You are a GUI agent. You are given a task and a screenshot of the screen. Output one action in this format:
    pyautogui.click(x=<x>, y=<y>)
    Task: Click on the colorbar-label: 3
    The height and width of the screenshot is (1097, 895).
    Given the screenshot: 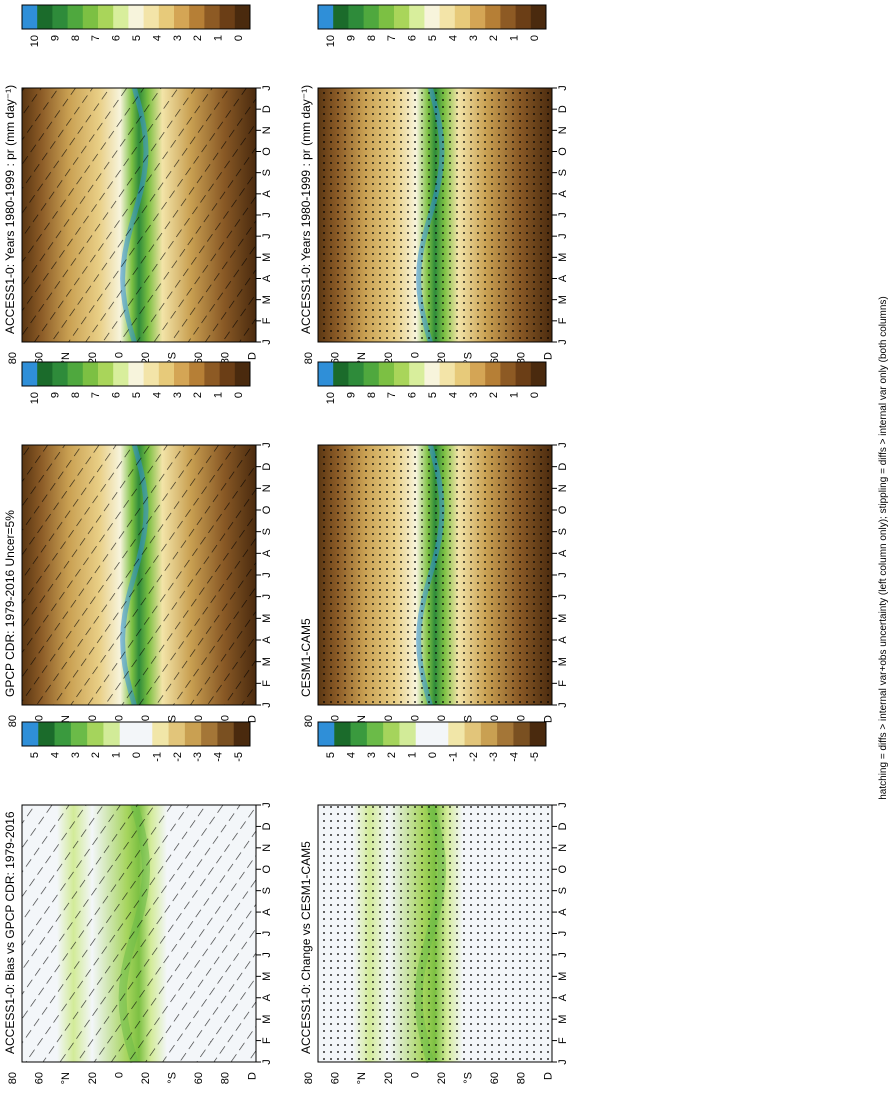 What is the action you would take?
    pyautogui.click(x=178, y=395)
    